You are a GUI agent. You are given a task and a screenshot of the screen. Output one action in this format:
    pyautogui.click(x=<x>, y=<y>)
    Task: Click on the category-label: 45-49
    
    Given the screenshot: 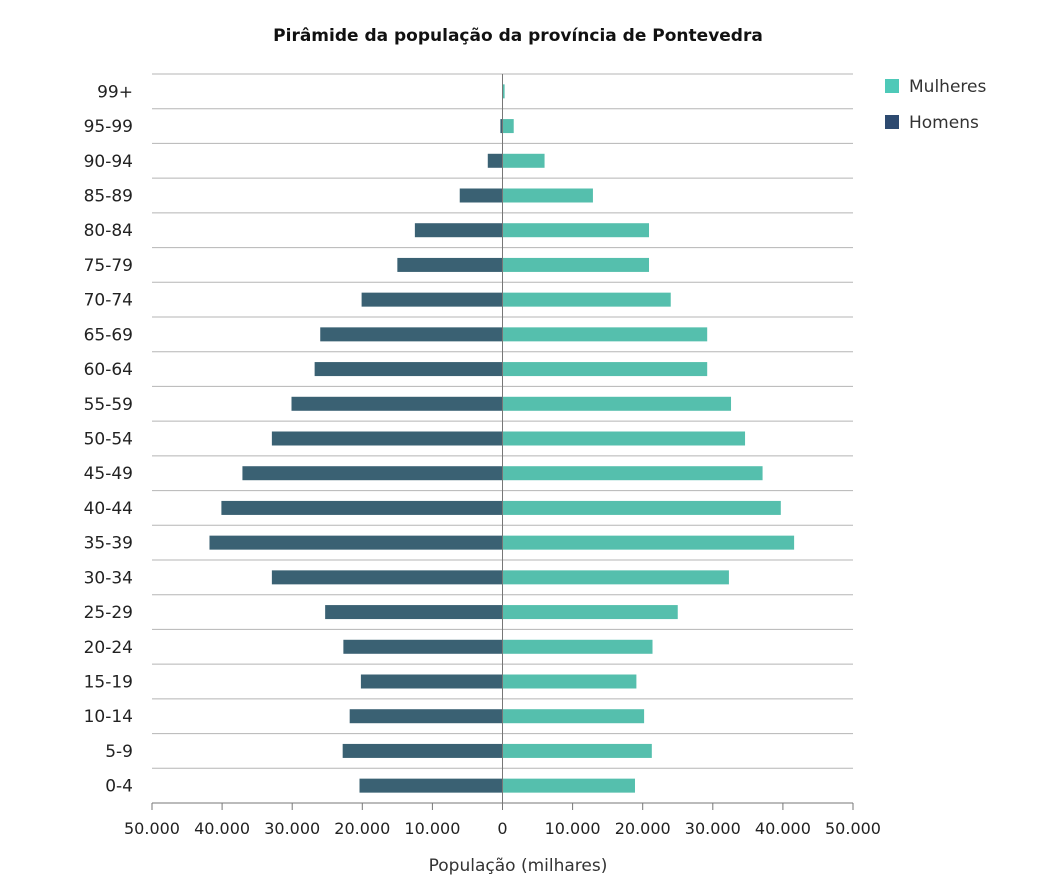 What is the action you would take?
    pyautogui.click(x=108, y=474)
    